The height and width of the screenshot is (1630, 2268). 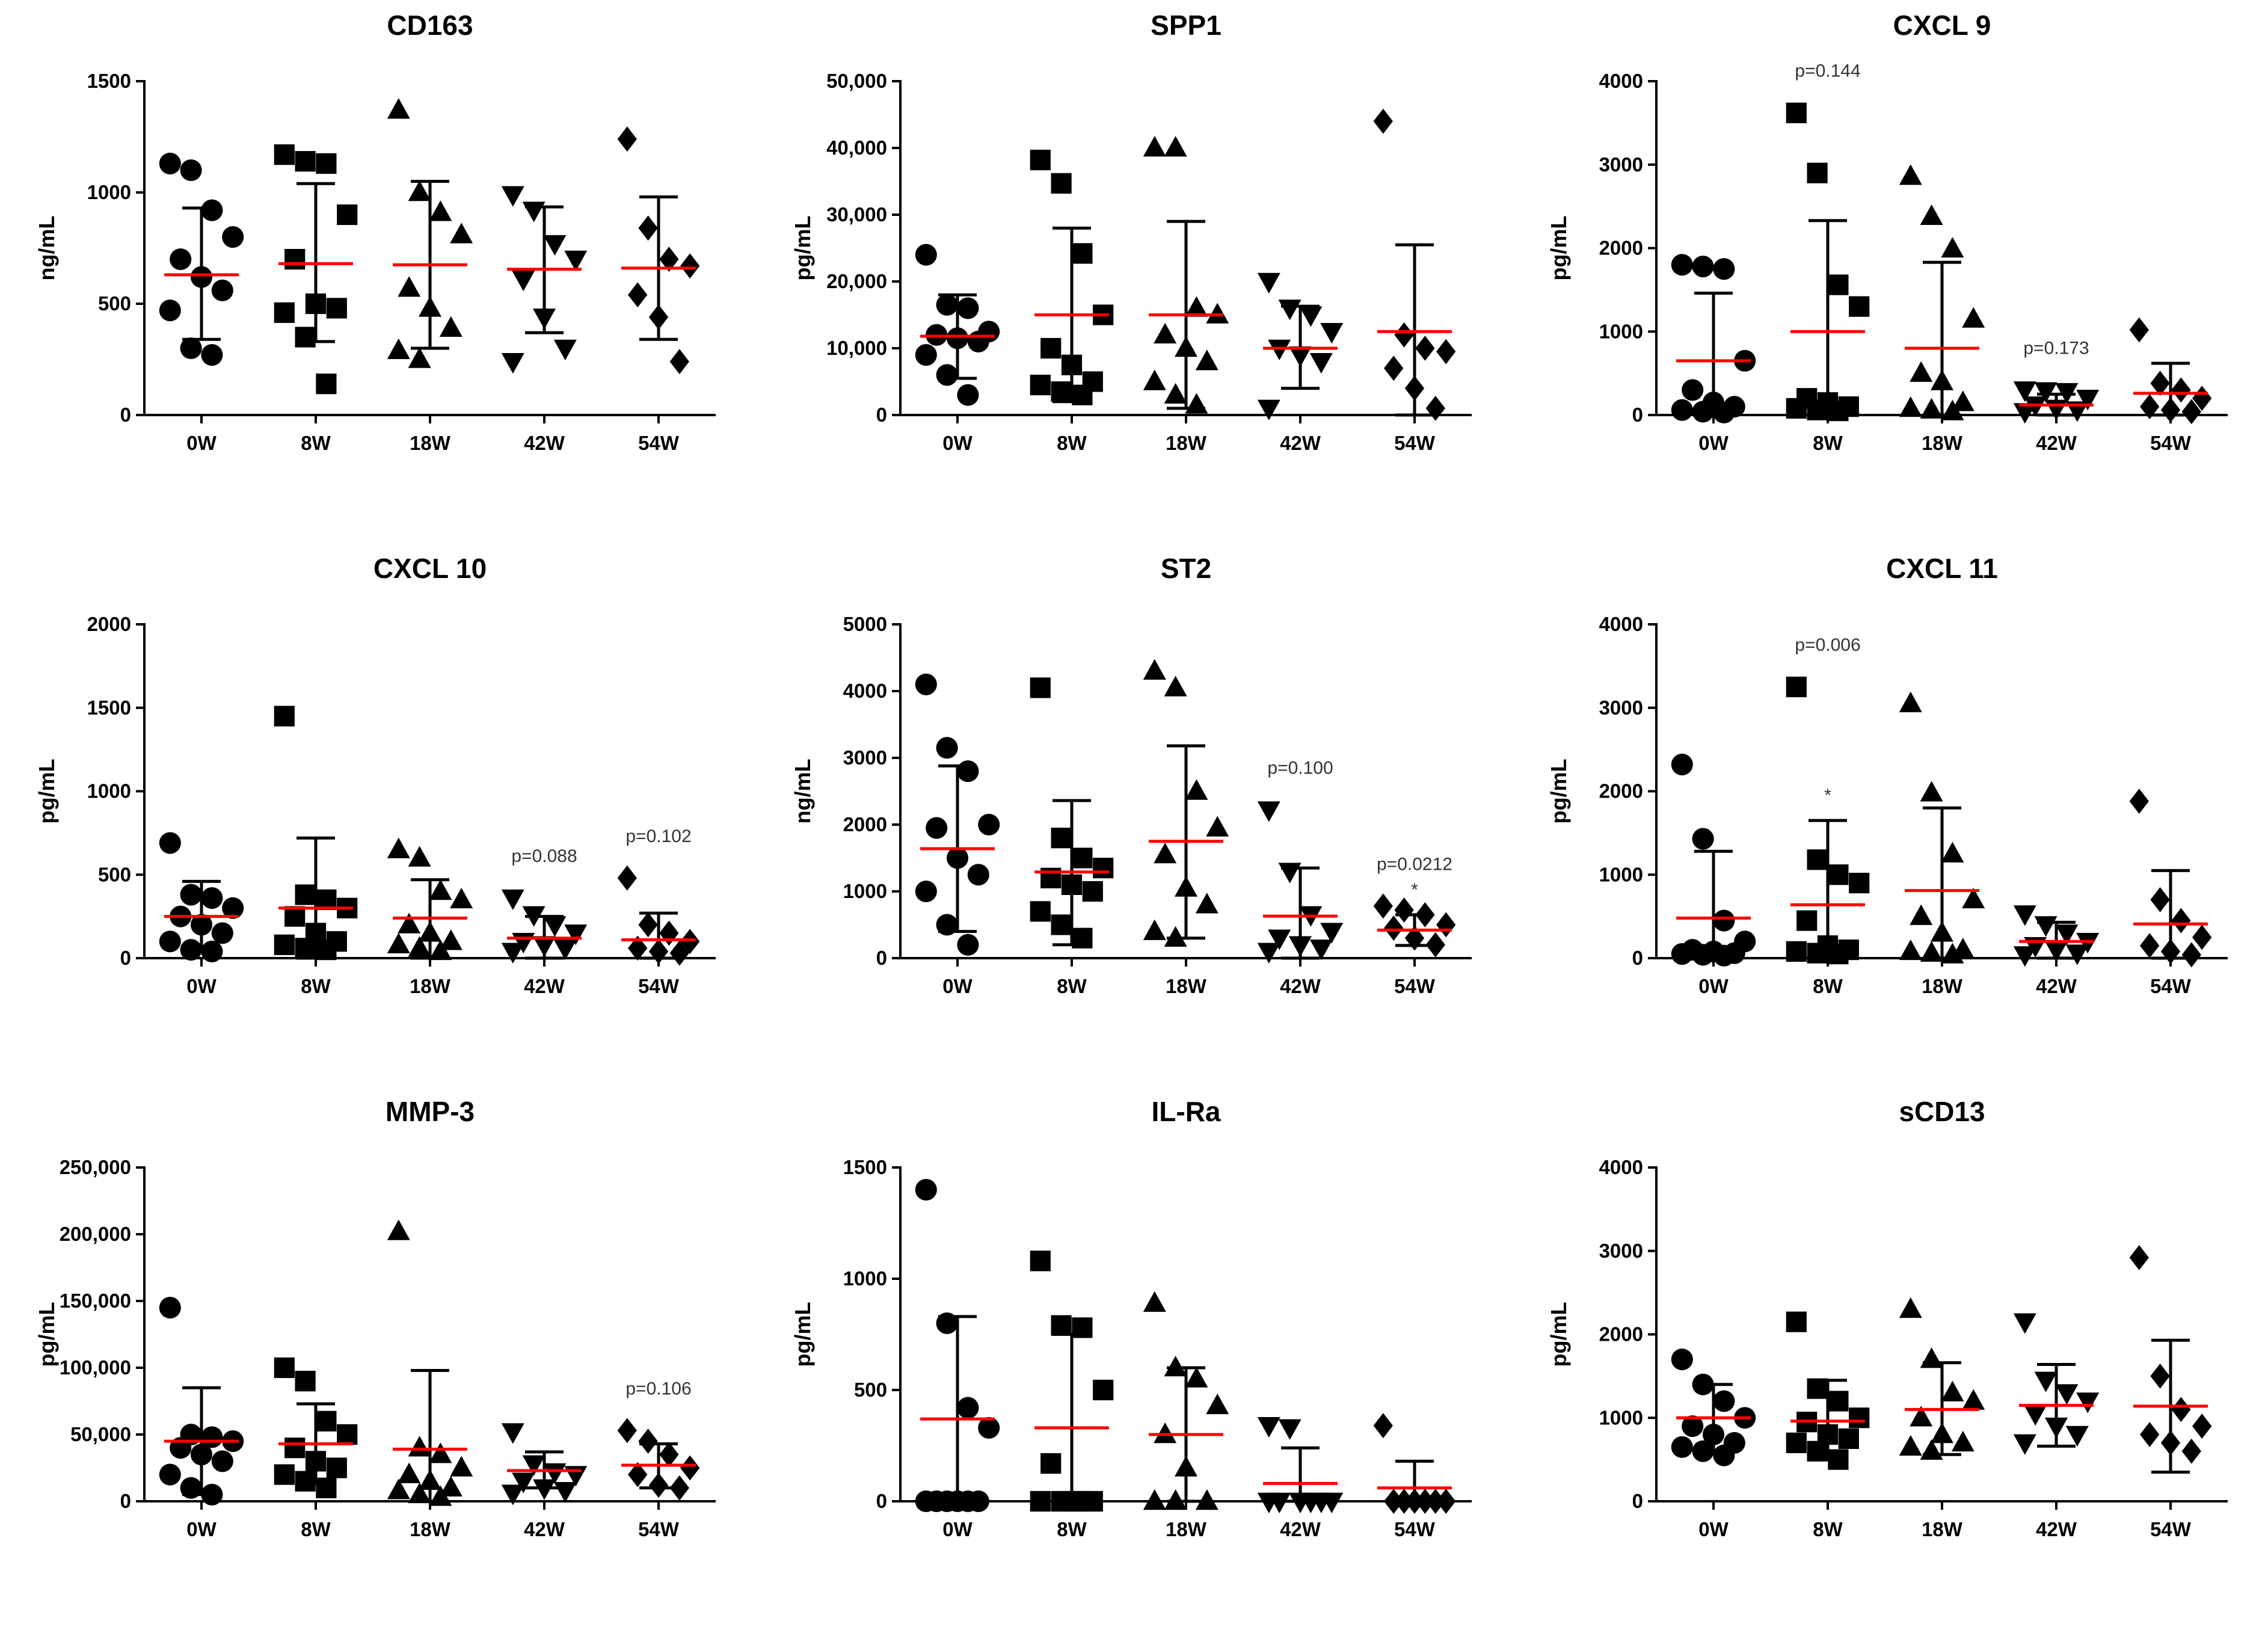 What do you see at coordinates (803, 791) in the screenshot?
I see `y-axis-label: ng/mL` at bounding box center [803, 791].